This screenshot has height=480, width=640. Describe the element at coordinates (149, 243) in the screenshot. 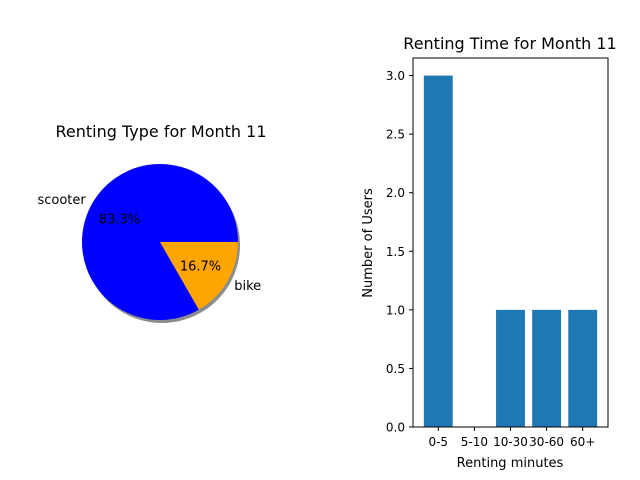

I see `pie-slices: scooter 83.3% bike 16.7%` at that location.